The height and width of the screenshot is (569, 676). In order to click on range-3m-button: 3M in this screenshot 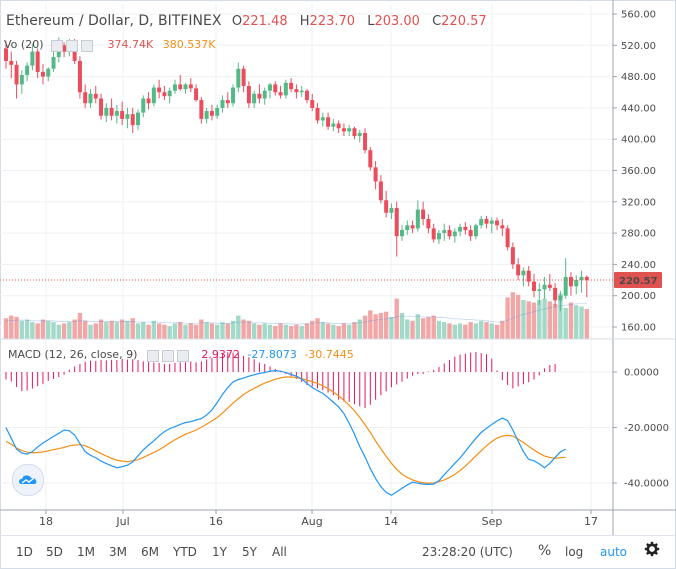, I will do `click(118, 552)`.